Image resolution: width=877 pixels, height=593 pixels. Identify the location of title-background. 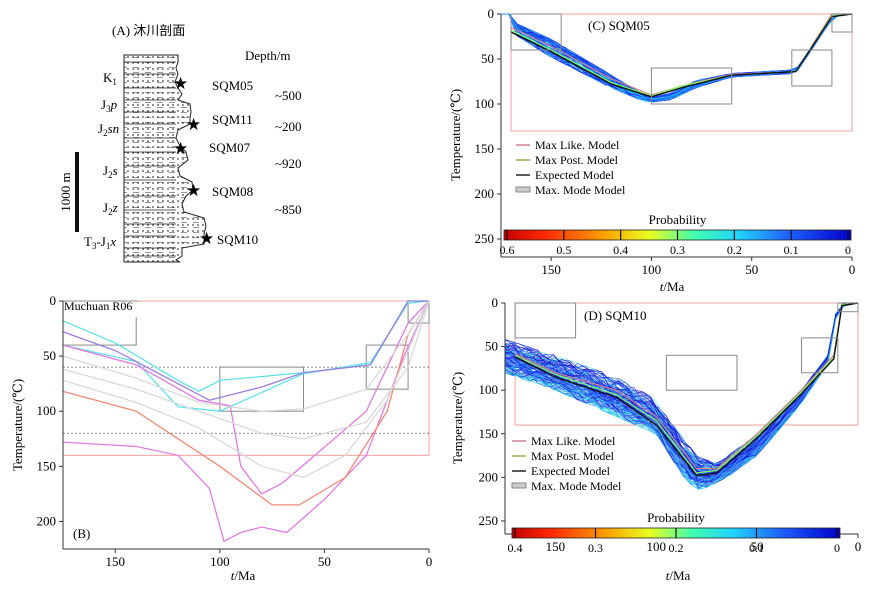
(103, 309).